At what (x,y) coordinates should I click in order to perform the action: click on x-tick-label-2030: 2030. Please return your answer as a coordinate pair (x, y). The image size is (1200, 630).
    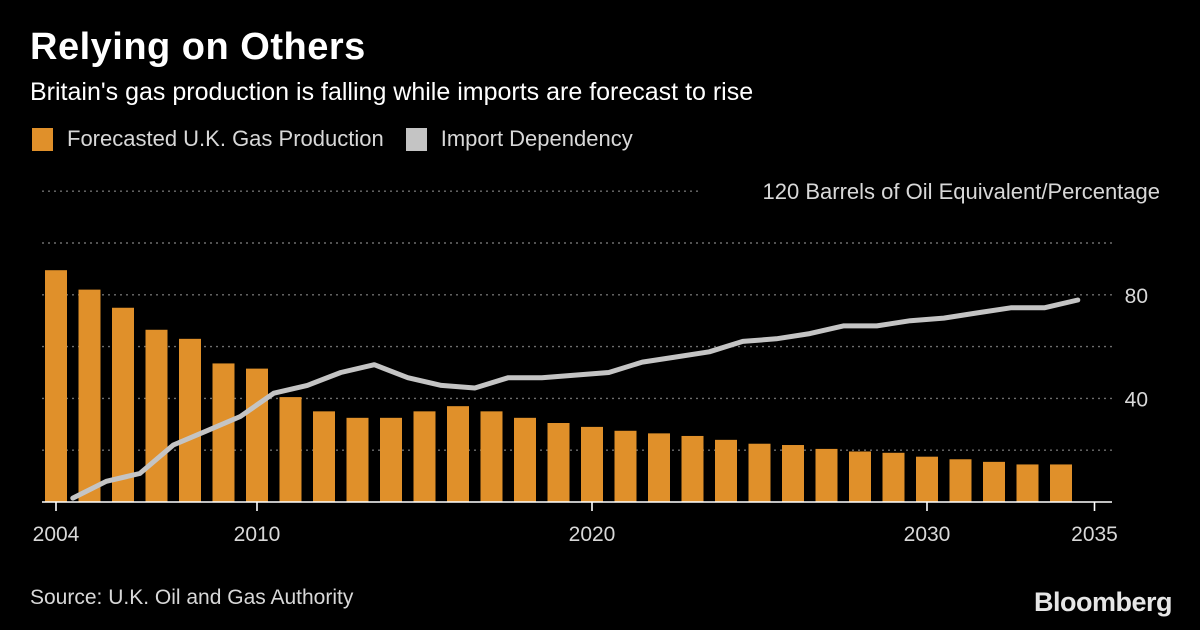
    Looking at the image, I should click on (927, 534).